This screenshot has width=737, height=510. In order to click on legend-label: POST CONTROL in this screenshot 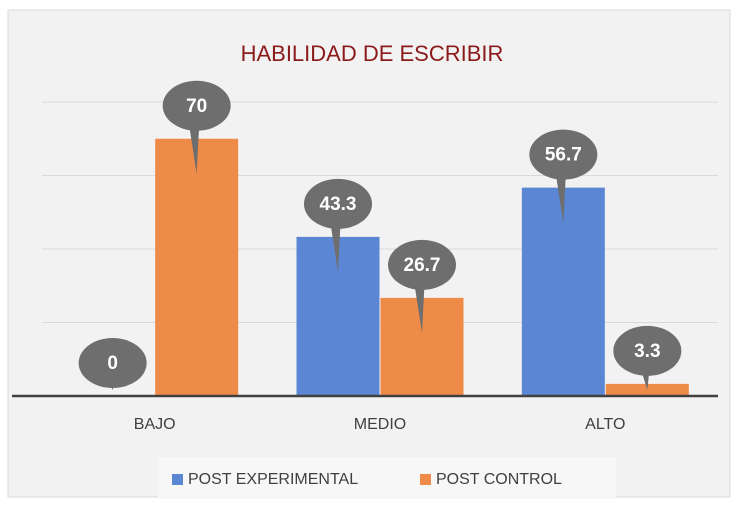, I will do `click(499, 479)`.